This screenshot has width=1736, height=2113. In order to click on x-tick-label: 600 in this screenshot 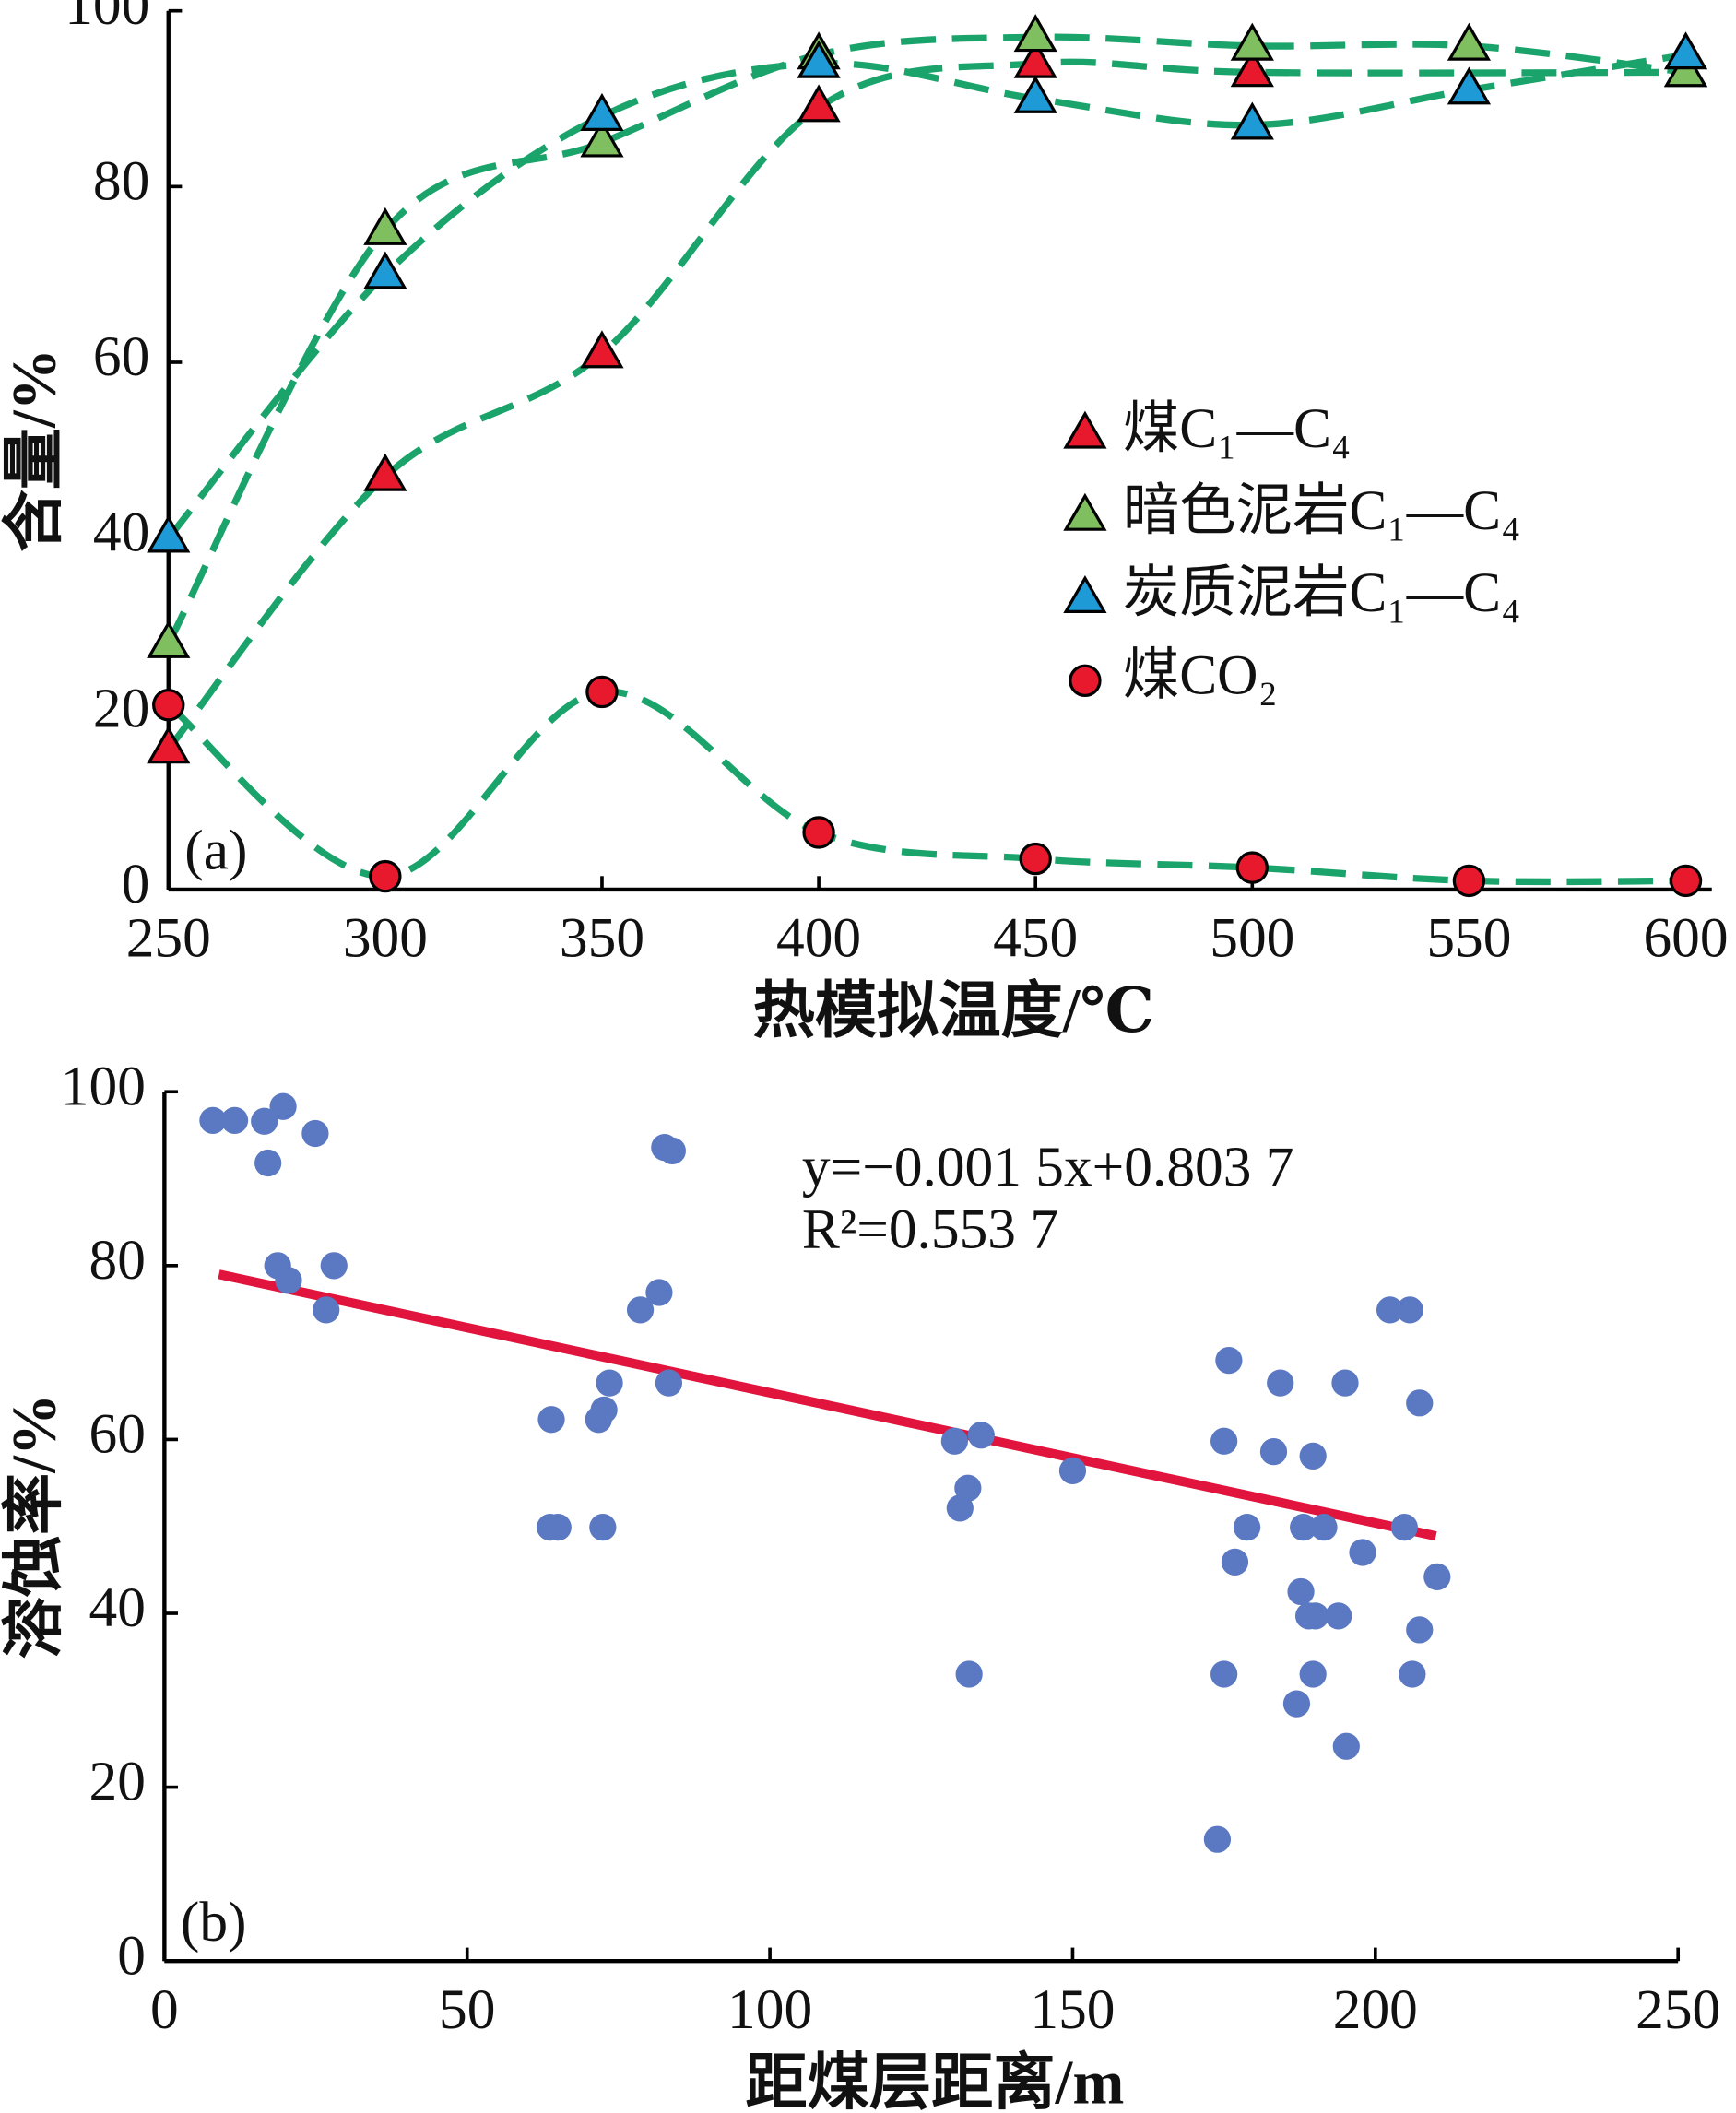, I will do `click(1685, 938)`.